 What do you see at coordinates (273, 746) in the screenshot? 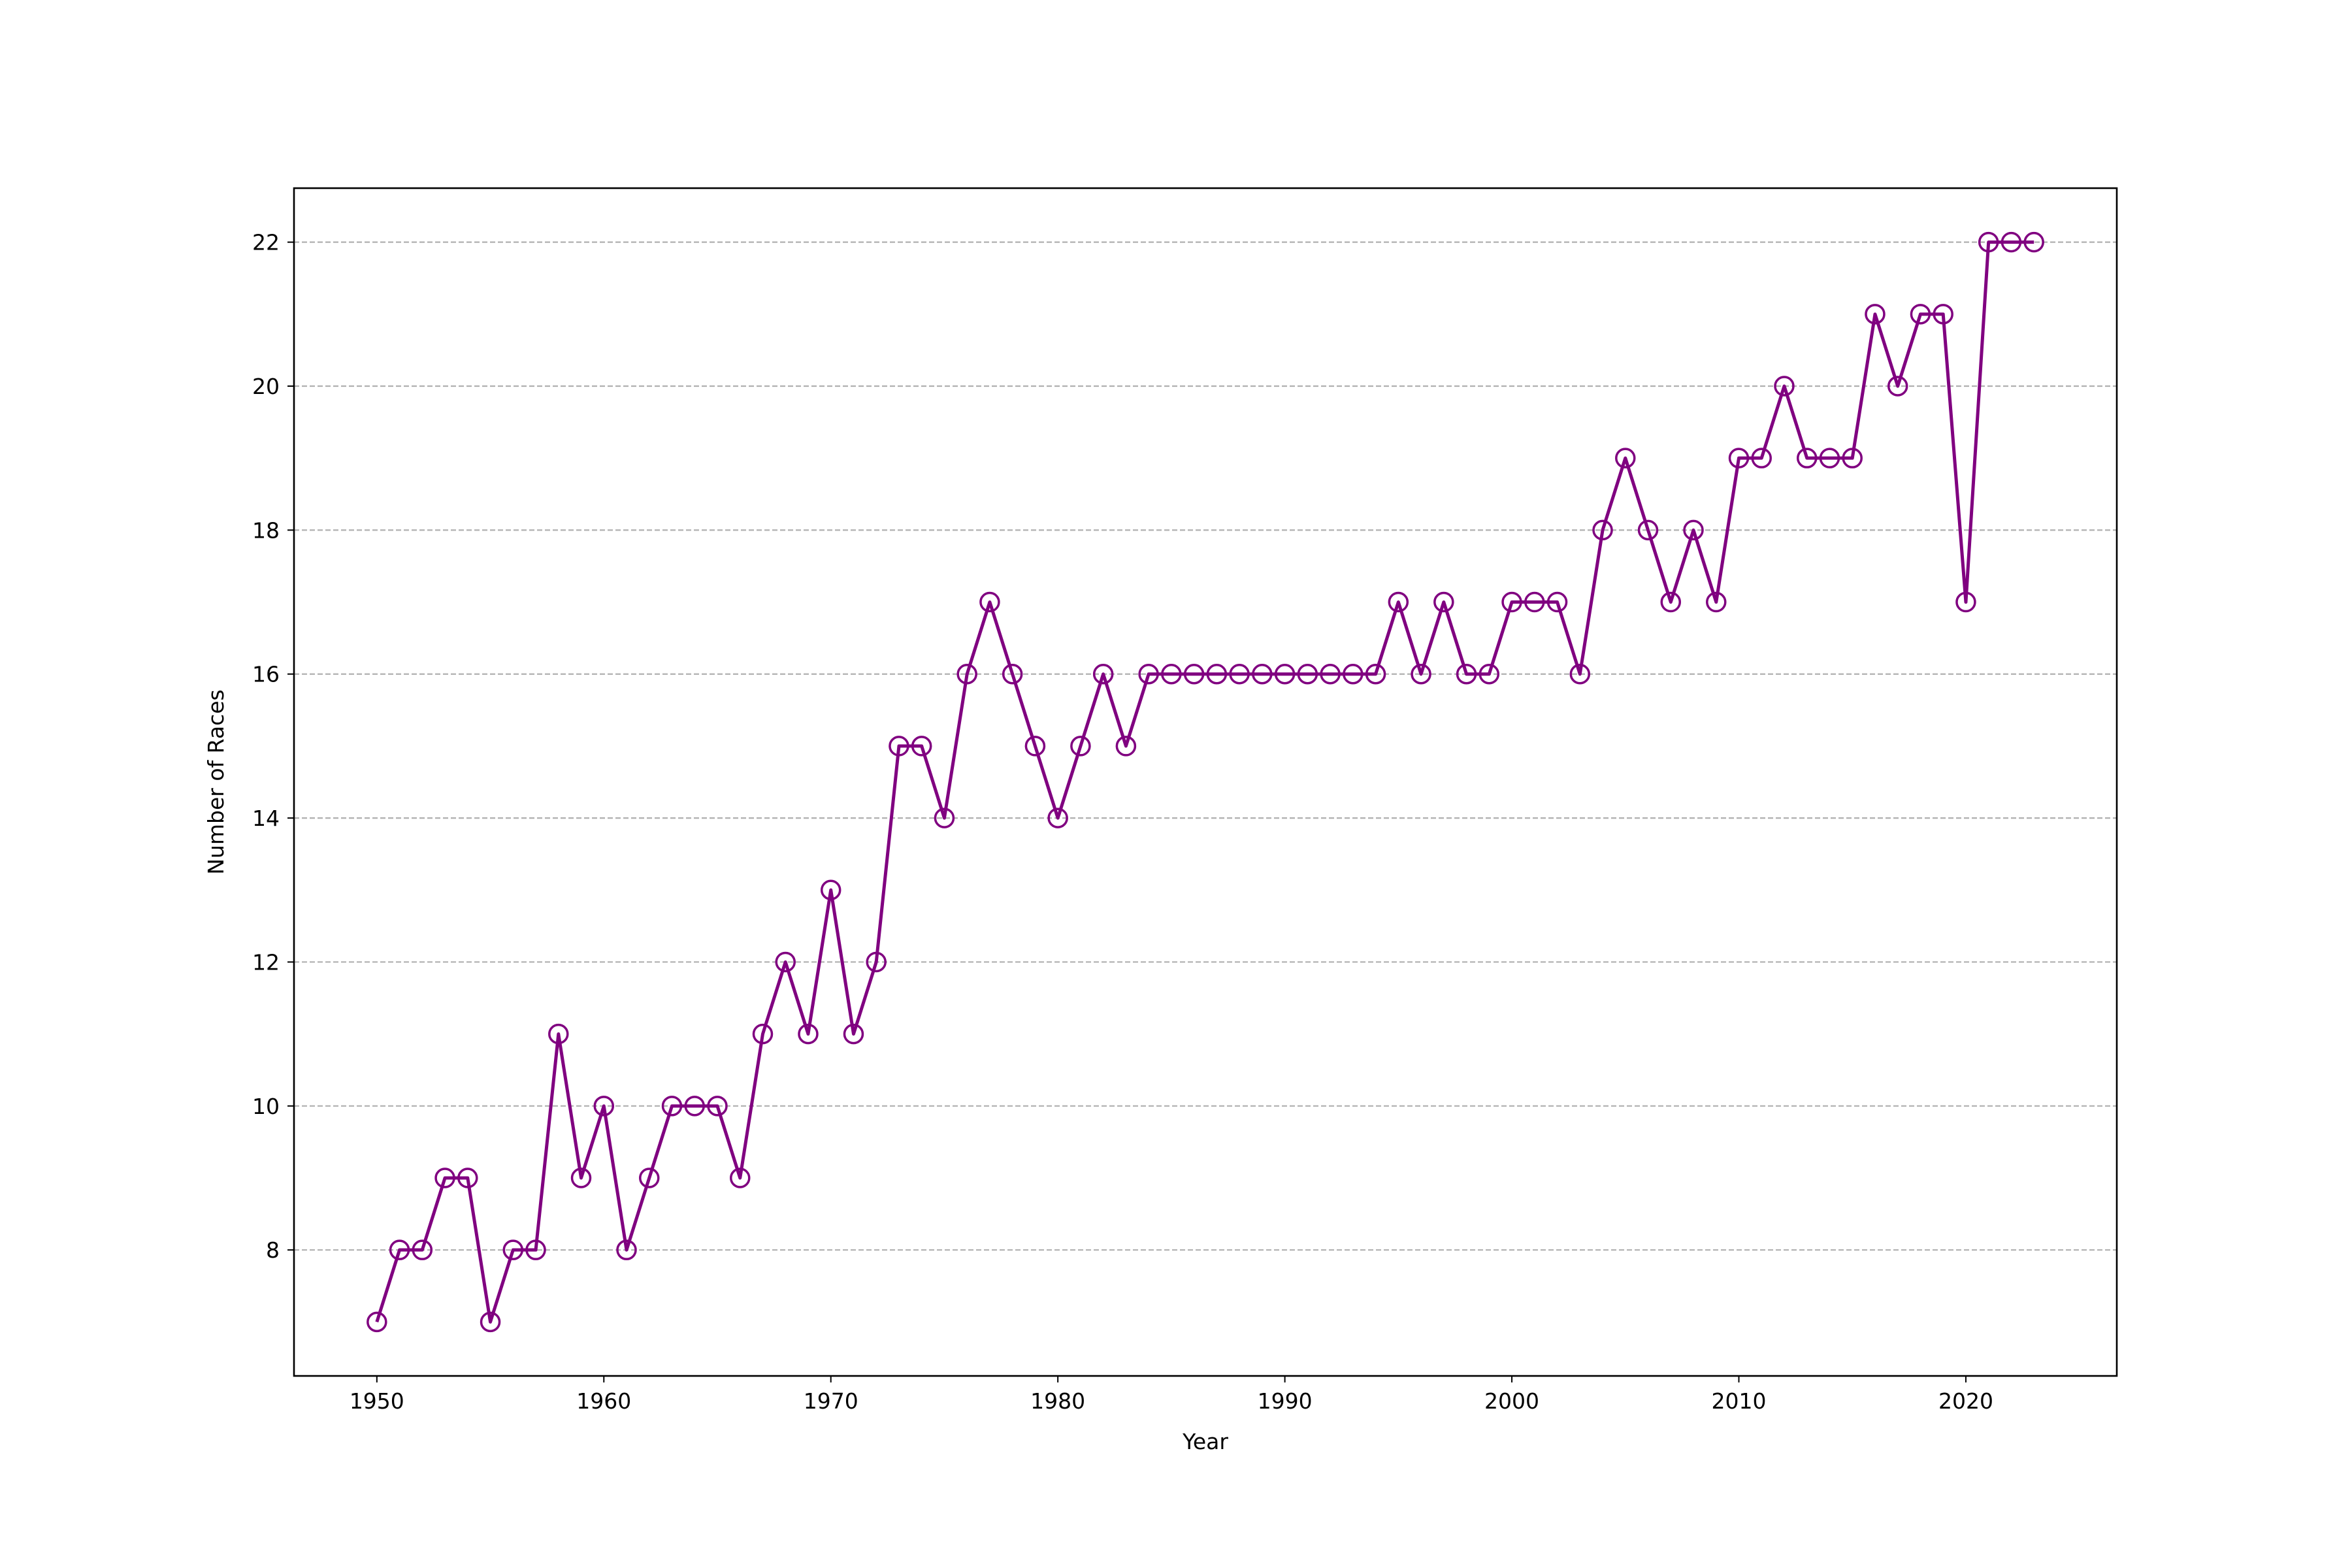
I see `y-axis-ticks: 8 10 12 14 16 18 20 22` at bounding box center [273, 746].